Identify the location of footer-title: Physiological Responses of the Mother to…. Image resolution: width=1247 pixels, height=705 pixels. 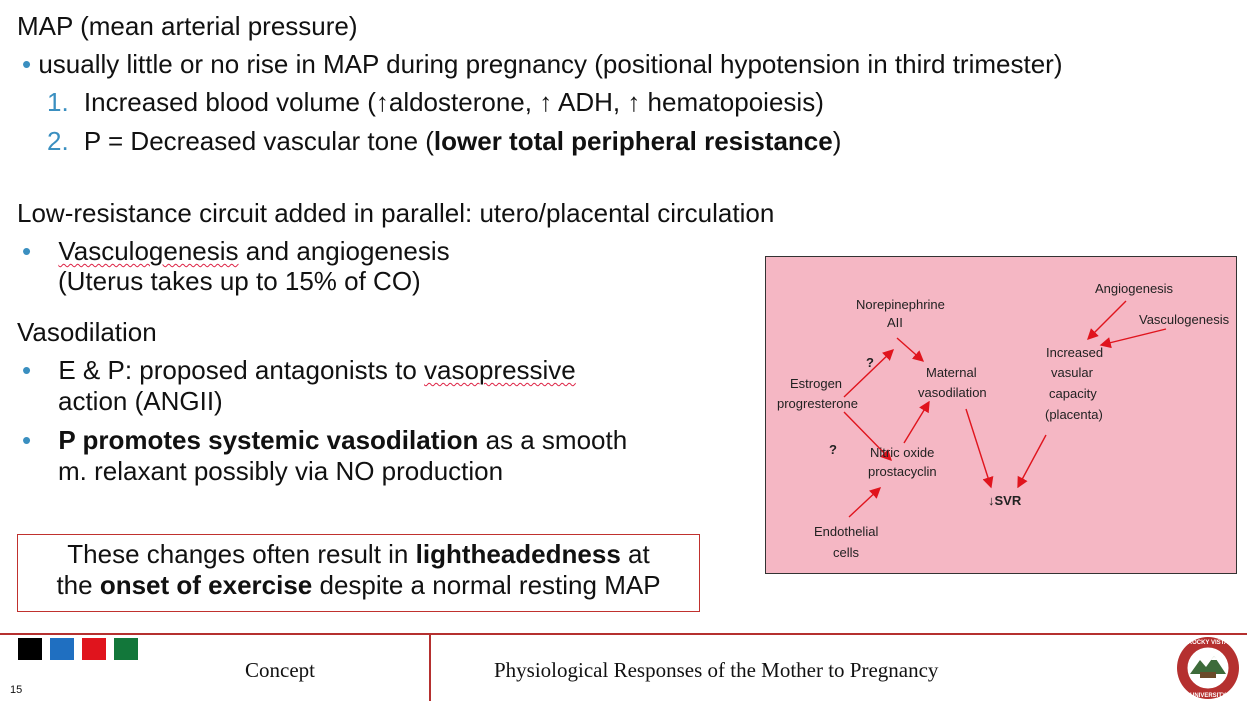
(716, 670).